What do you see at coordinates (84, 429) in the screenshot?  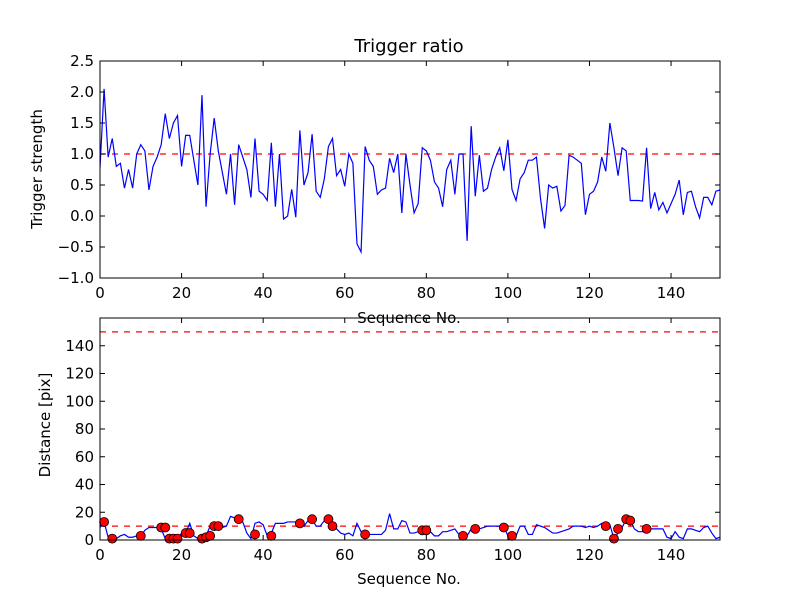 I see `y-tick-label: 80` at bounding box center [84, 429].